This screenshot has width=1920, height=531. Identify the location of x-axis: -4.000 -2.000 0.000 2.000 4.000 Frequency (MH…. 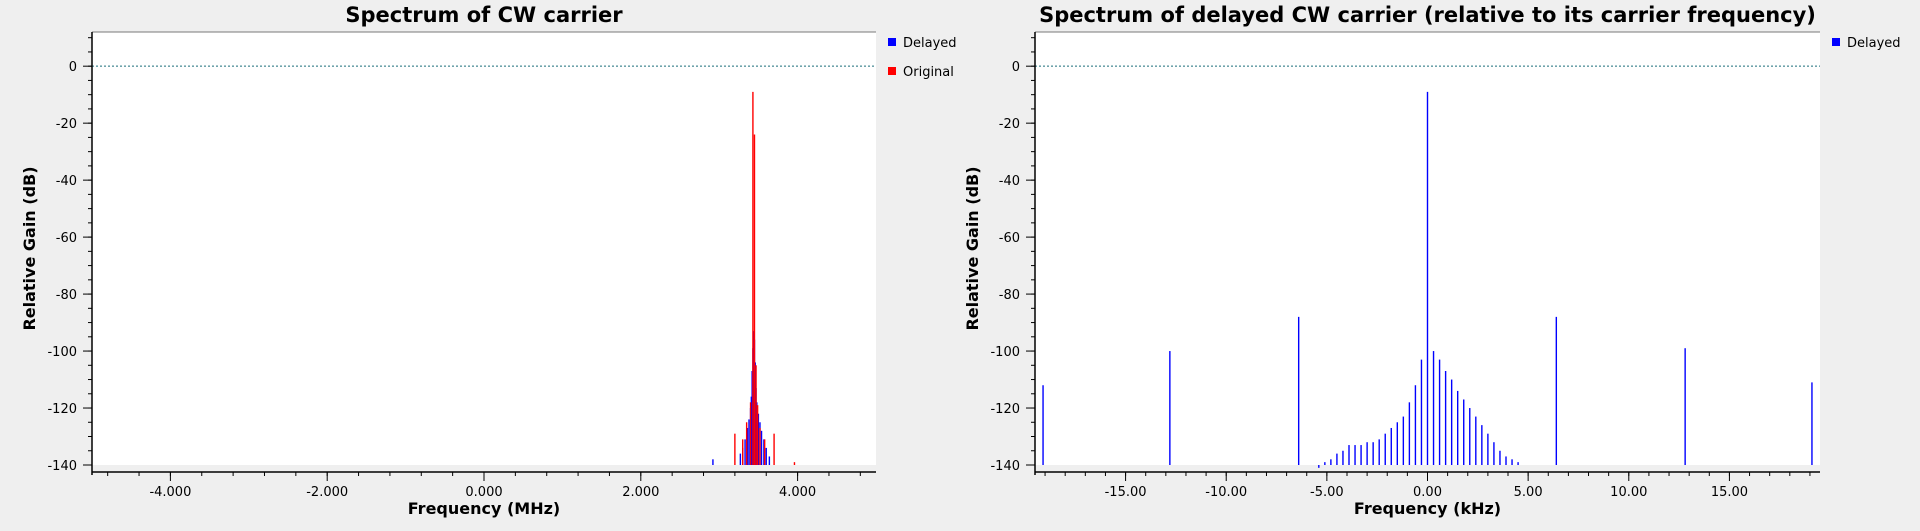
(484, 494).